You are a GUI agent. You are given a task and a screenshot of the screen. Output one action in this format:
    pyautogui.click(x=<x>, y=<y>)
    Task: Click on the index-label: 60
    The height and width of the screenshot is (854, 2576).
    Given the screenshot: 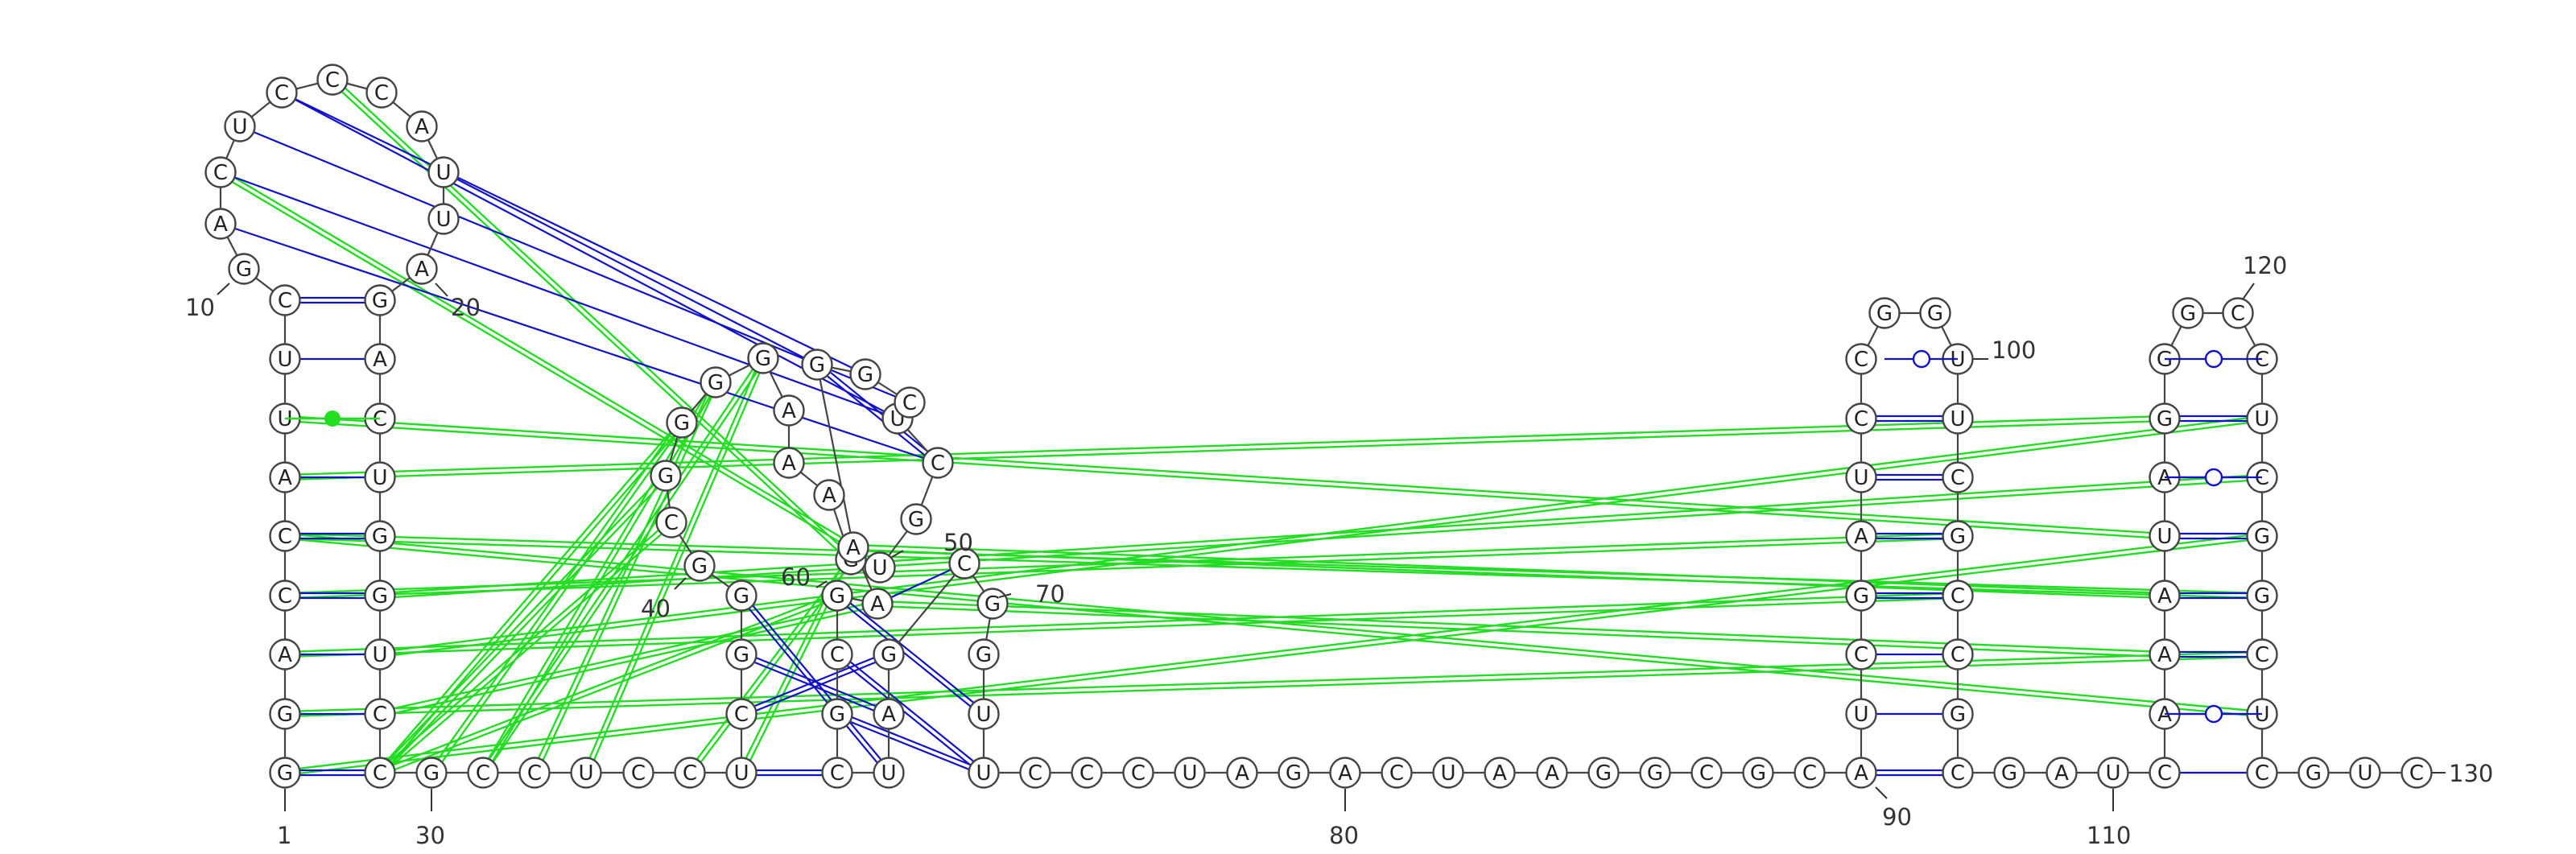 What is the action you would take?
    pyautogui.click(x=796, y=577)
    